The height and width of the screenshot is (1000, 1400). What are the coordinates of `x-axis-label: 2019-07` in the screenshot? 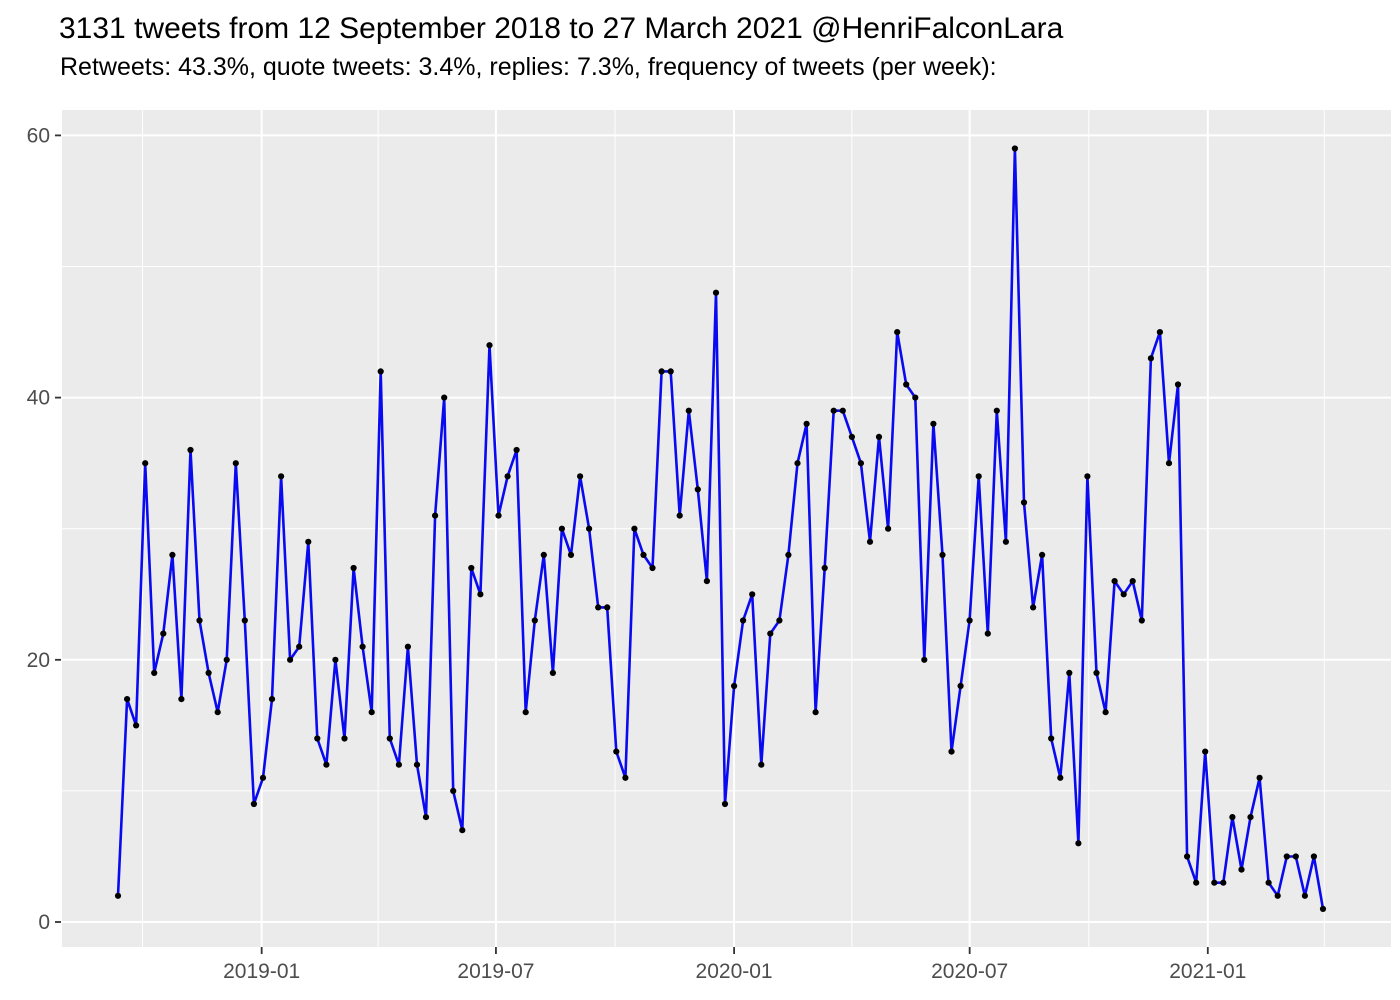 It's located at (495, 971).